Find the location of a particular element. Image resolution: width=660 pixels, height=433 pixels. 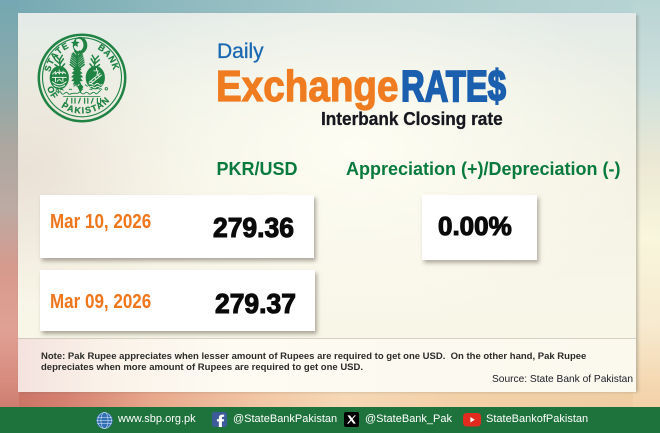

svg-text: PAKISTAN is located at coordinates (86, 104).